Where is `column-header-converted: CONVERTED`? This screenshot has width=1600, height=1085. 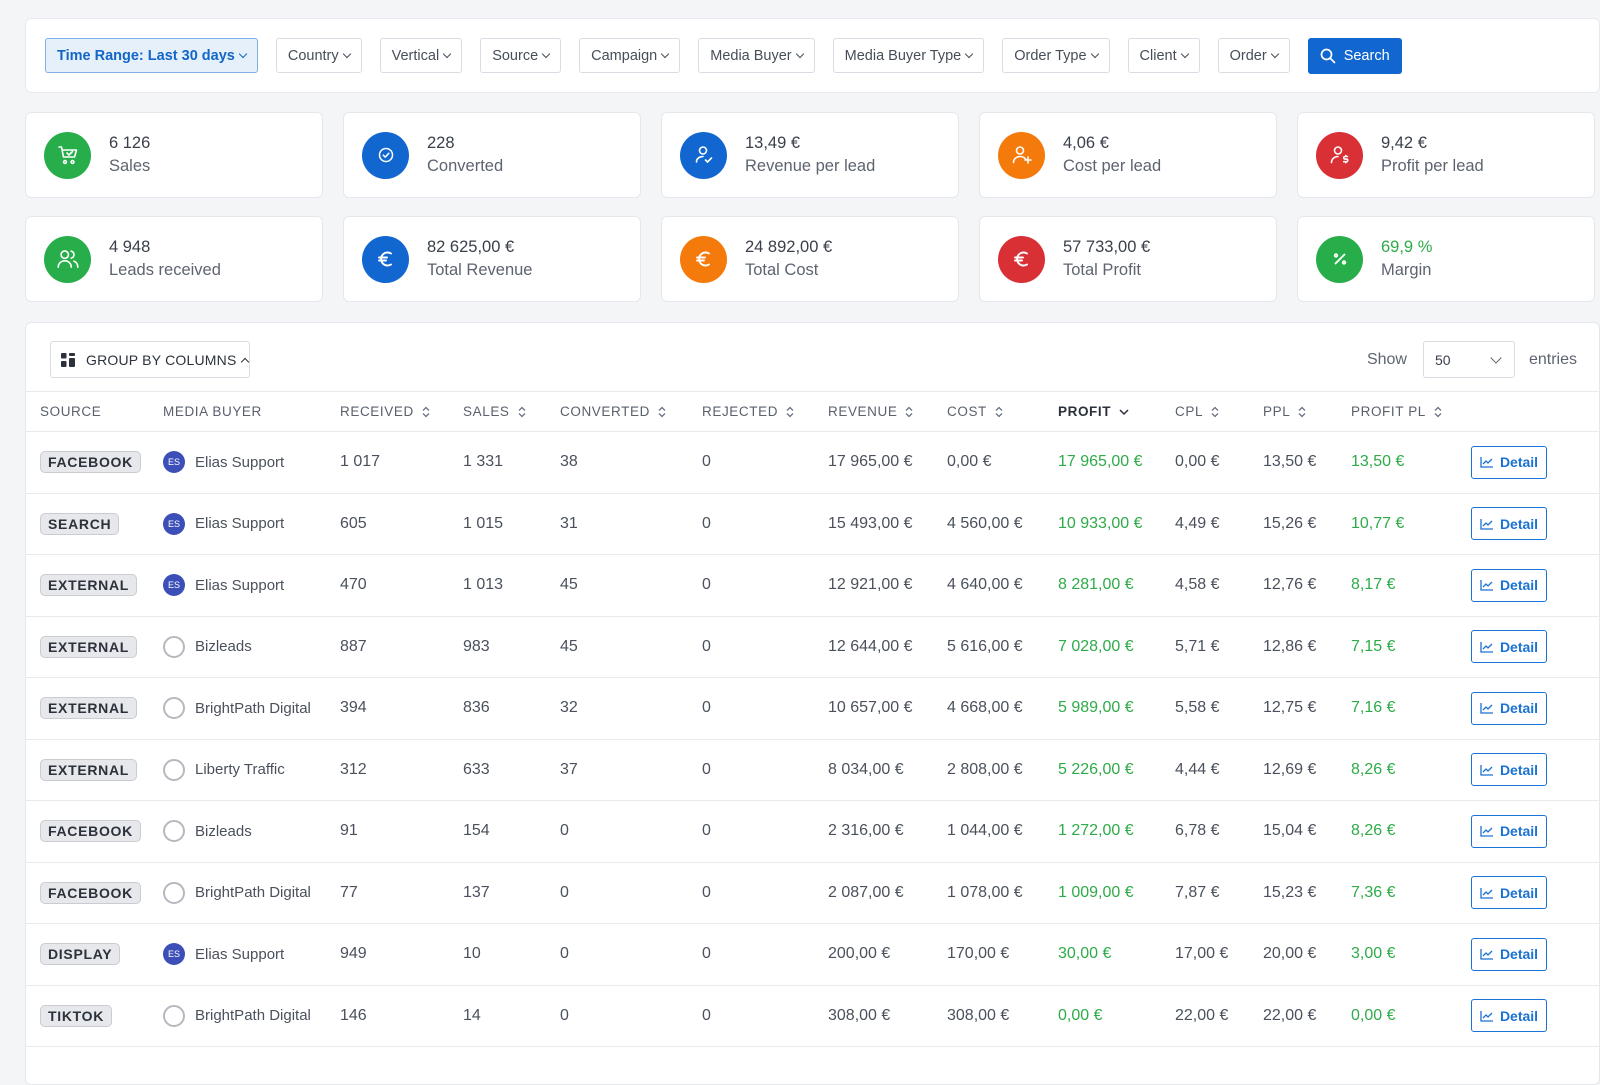 column-header-converted: CONVERTED is located at coordinates (631, 411).